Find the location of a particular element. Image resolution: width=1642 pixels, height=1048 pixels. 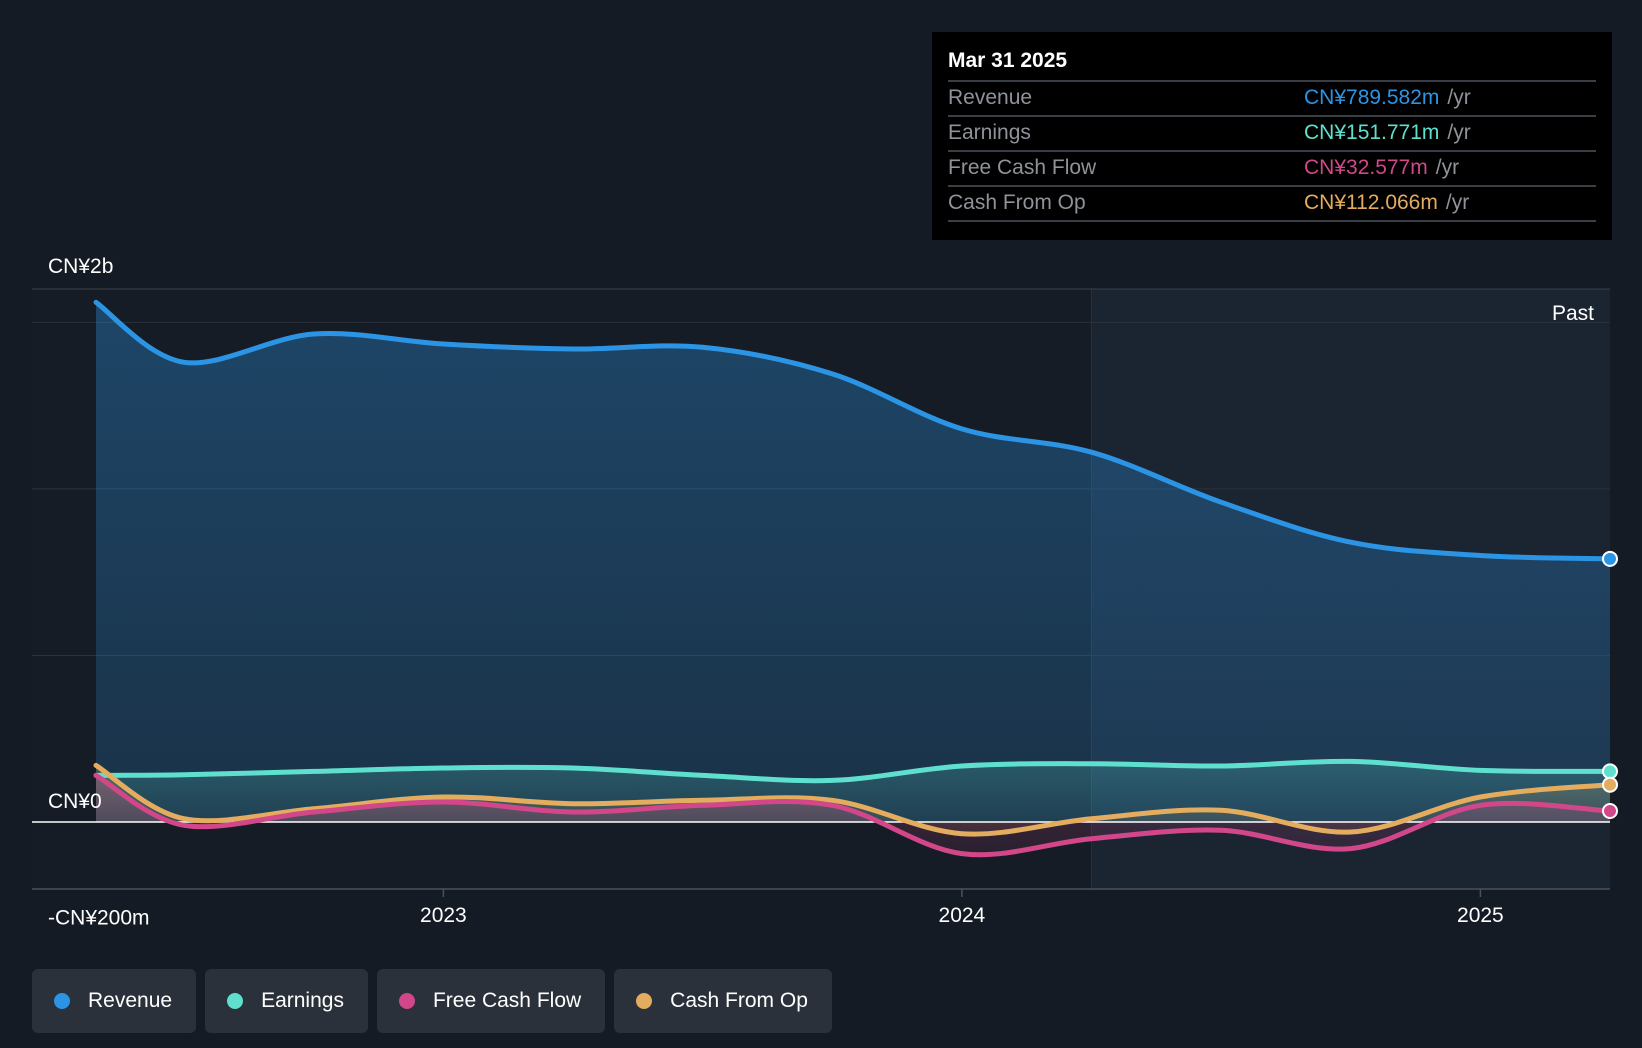

line-fcf is located at coordinates (853, 815).